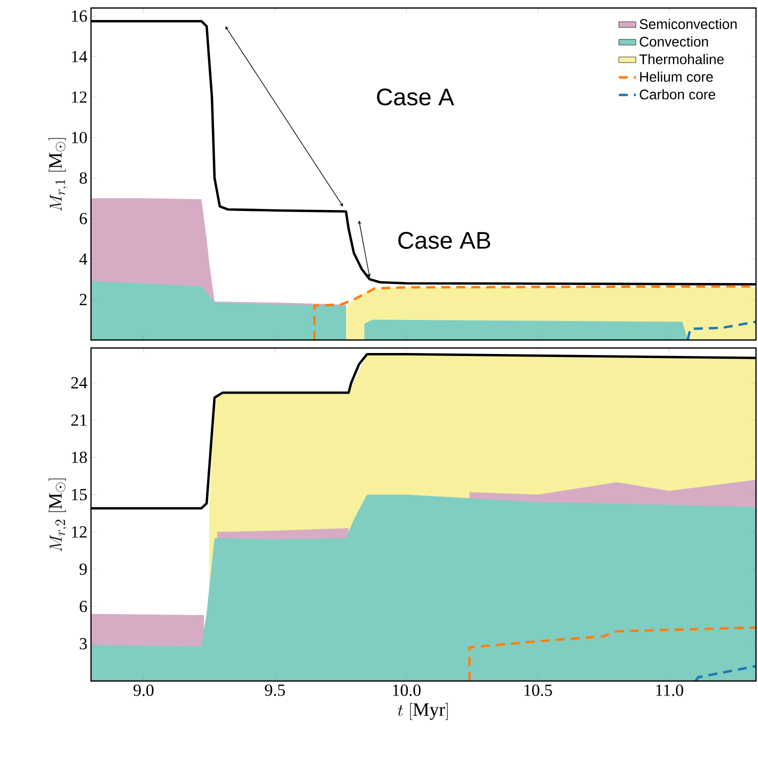 The height and width of the screenshot is (760, 758). What do you see at coordinates (83, 259) in the screenshot?
I see `y-tick-label: 4` at bounding box center [83, 259].